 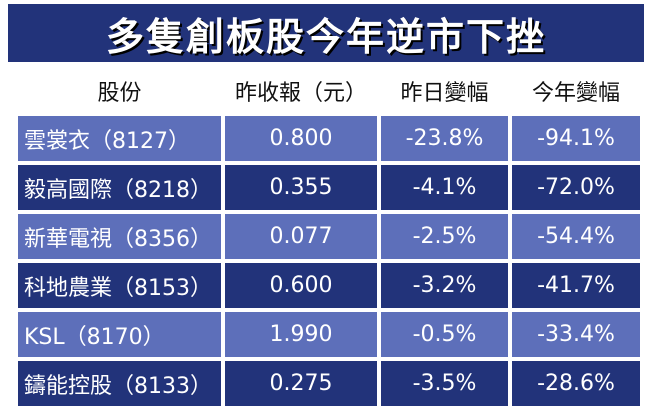 What do you see at coordinates (444, 91) in the screenshot?
I see `header-day-change: 昨日變幅` at bounding box center [444, 91].